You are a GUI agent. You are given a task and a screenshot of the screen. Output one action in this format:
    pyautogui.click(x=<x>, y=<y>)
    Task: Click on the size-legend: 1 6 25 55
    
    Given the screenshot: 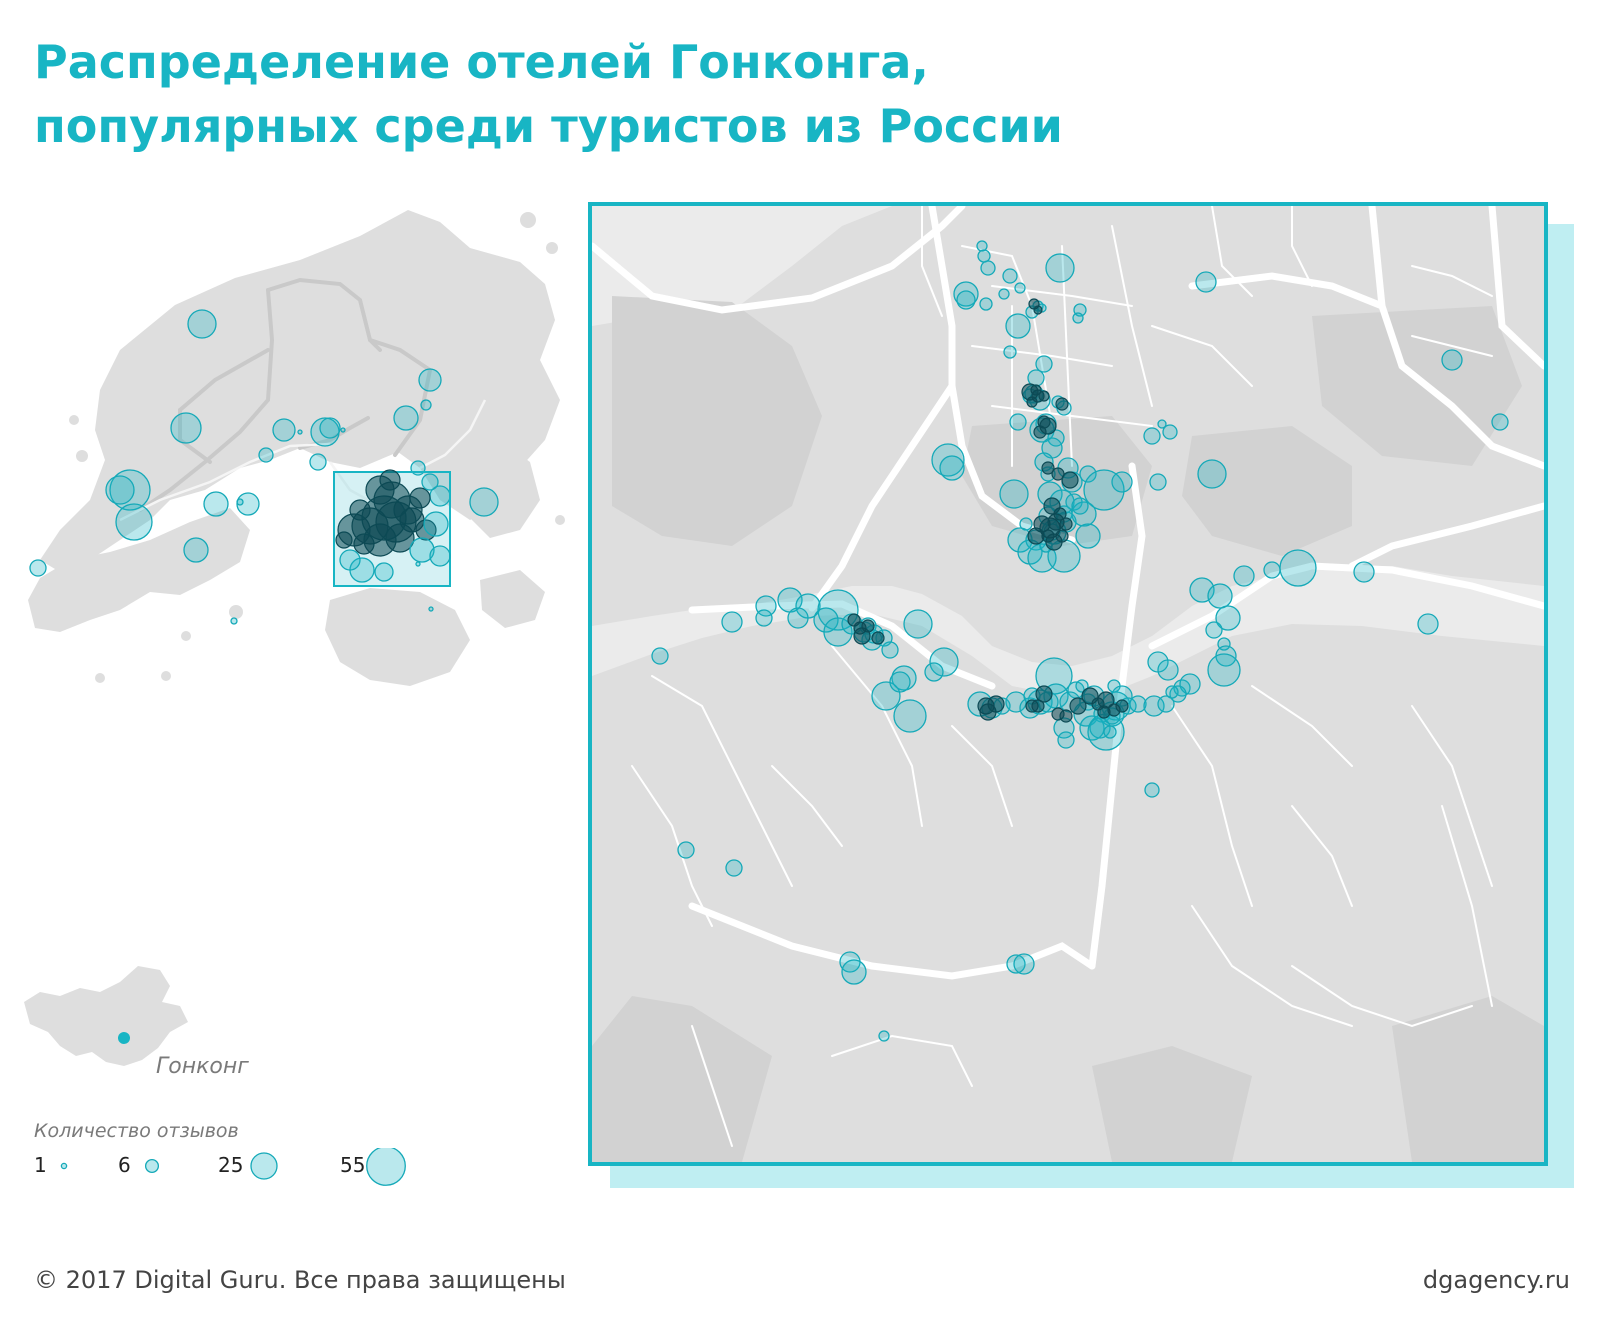 What is the action you would take?
    pyautogui.click(x=220, y=1167)
    